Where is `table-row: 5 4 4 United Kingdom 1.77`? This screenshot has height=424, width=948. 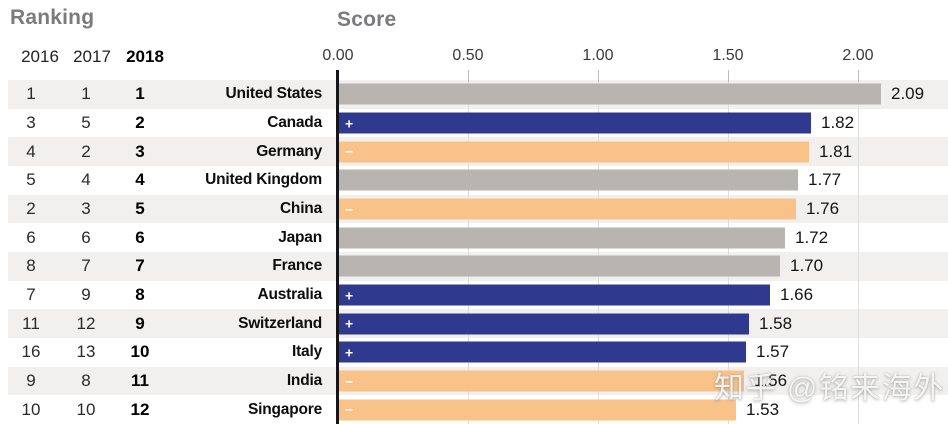 table-row: 5 4 4 United Kingdom 1.77 is located at coordinates (474, 180).